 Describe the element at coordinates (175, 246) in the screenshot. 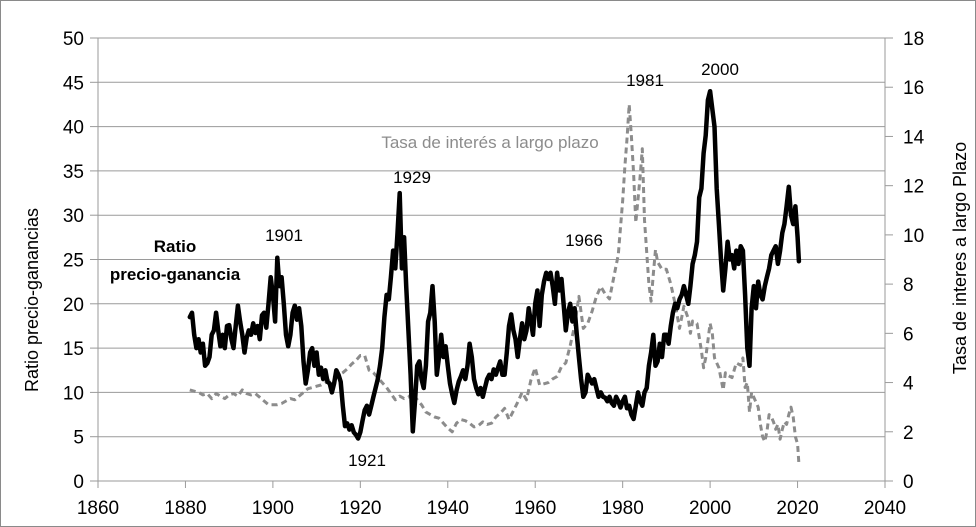

I see `pe-series-label-line1: Ratio` at that location.